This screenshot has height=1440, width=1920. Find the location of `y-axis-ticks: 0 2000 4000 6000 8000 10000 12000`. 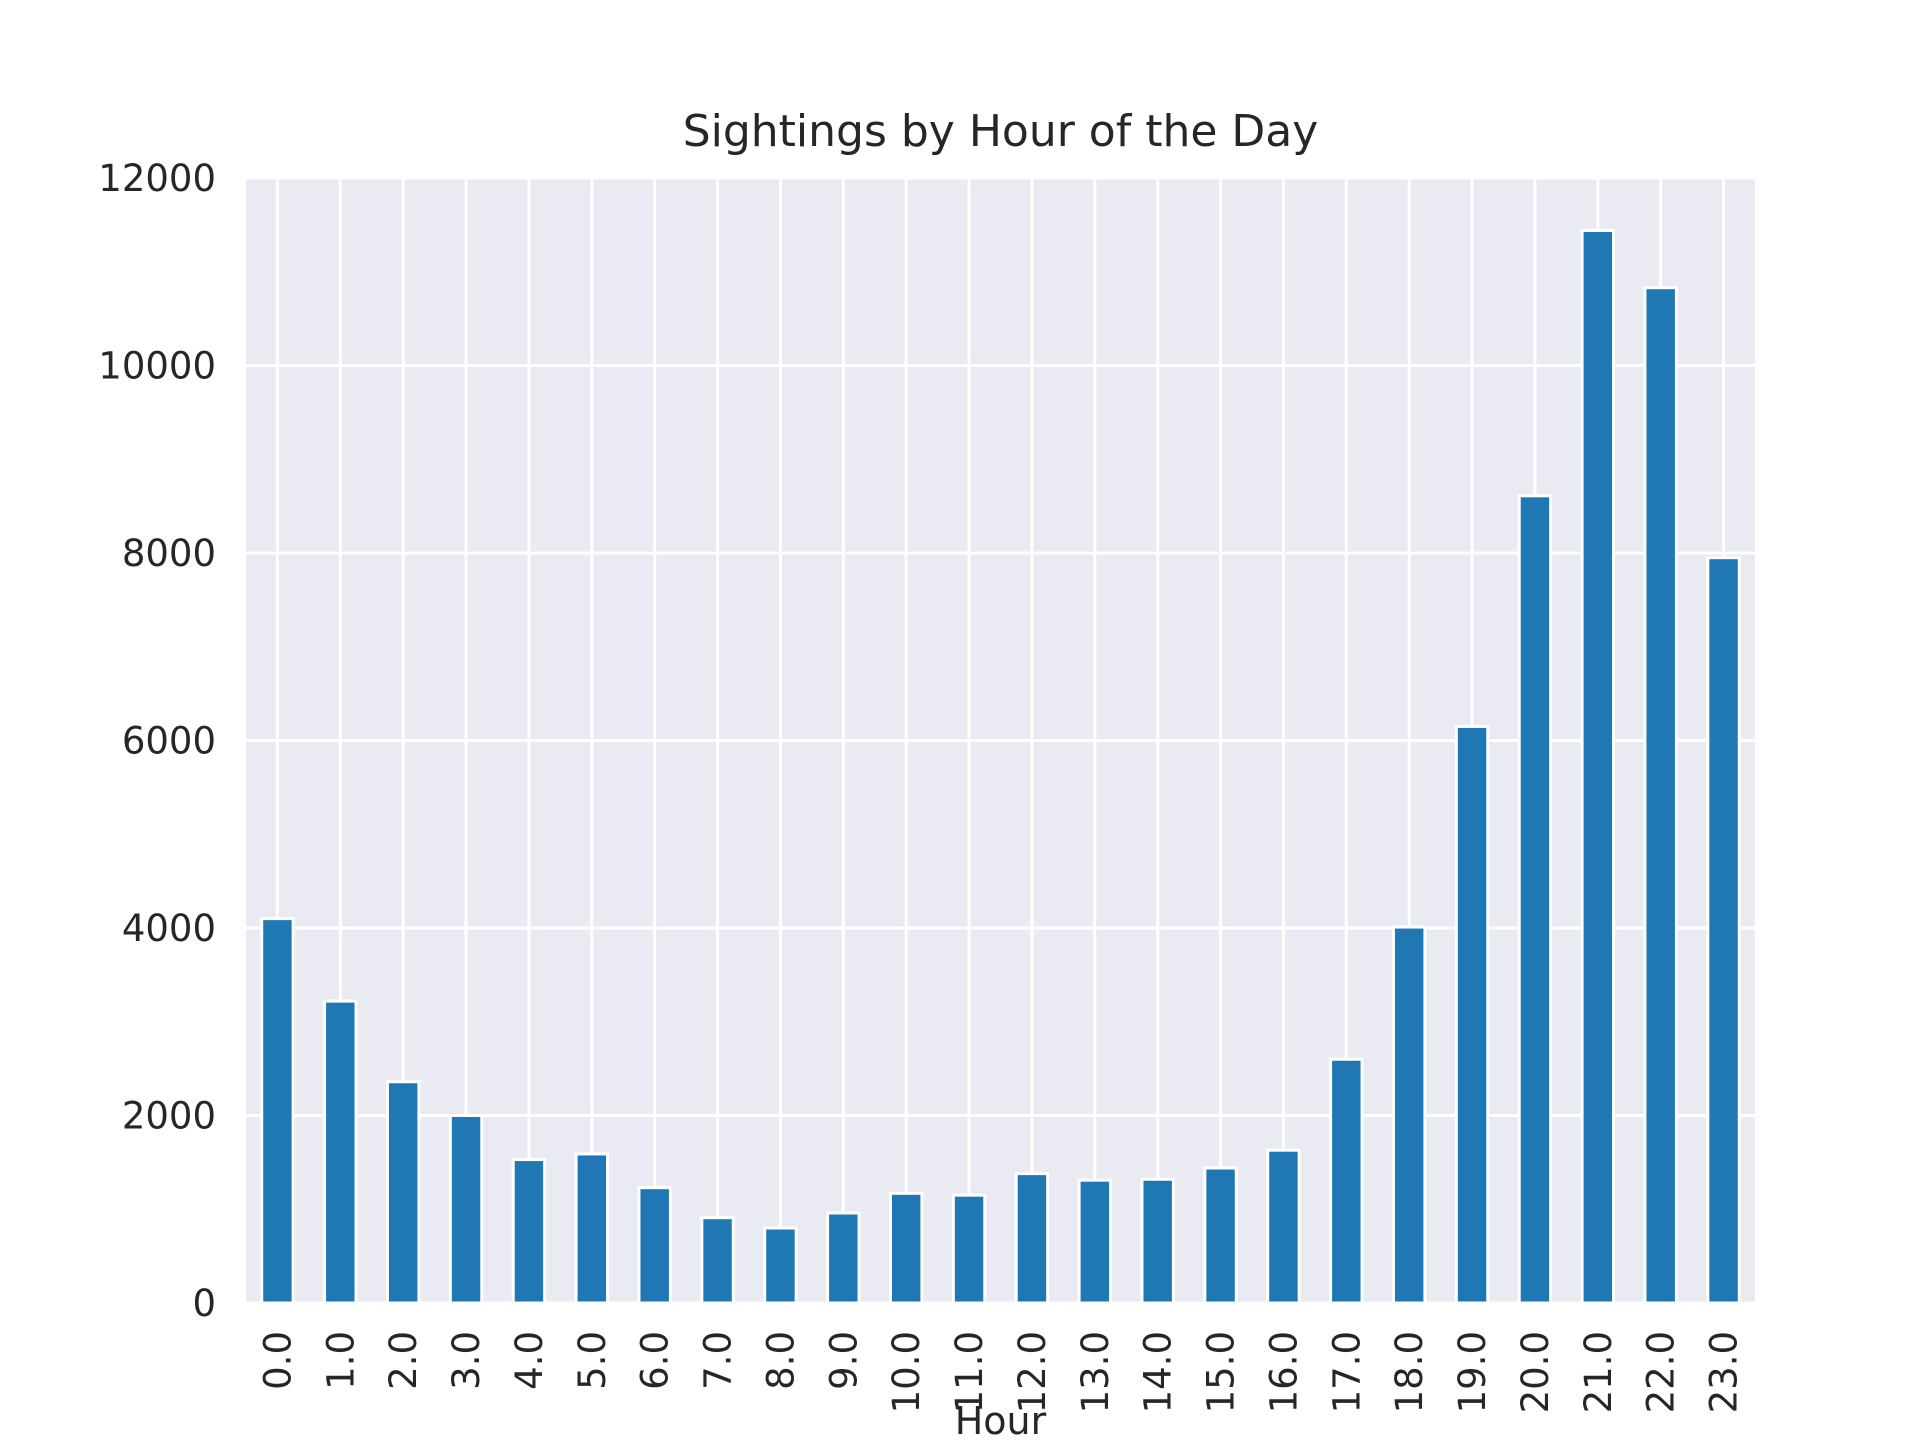

y-axis-ticks: 0 2000 4000 6000 8000 10000 12000 is located at coordinates (157, 741).